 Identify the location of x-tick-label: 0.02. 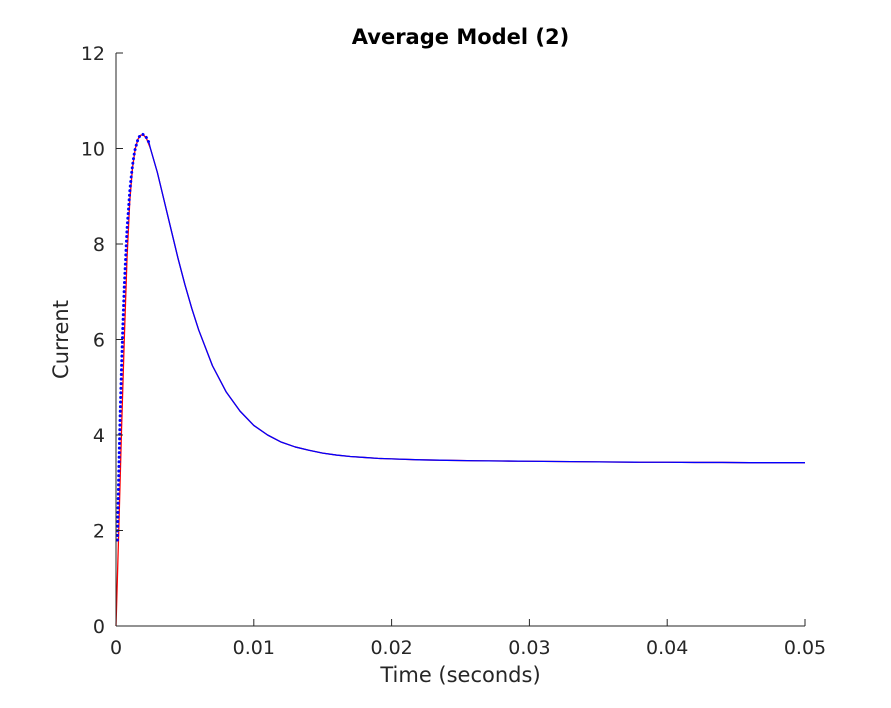
(391, 648).